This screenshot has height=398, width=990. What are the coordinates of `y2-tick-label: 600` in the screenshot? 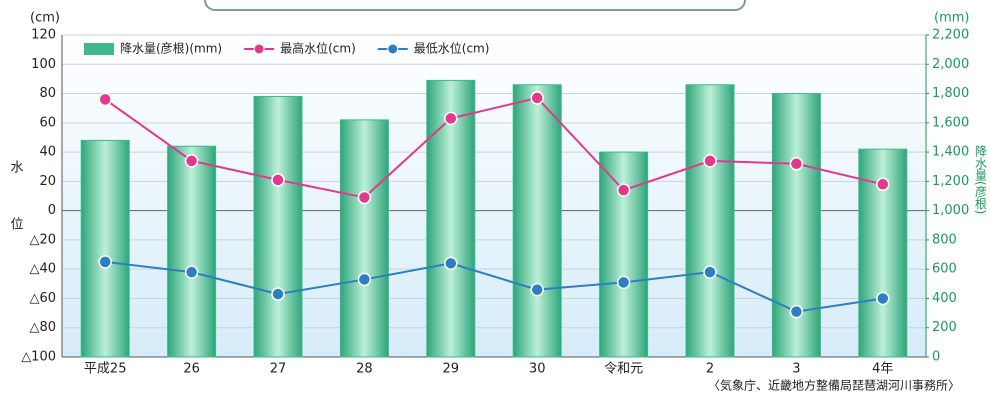 It's located at (944, 269).